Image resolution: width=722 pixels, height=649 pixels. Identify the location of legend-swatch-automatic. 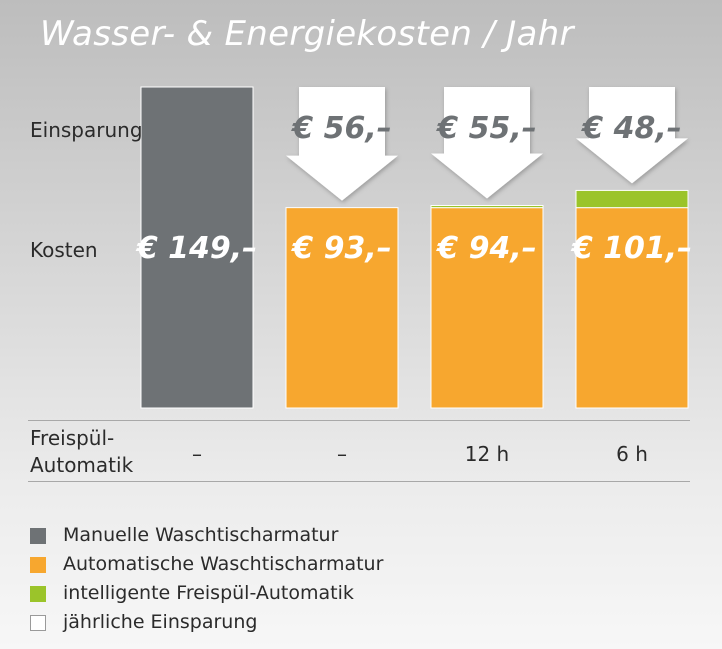
(38, 565).